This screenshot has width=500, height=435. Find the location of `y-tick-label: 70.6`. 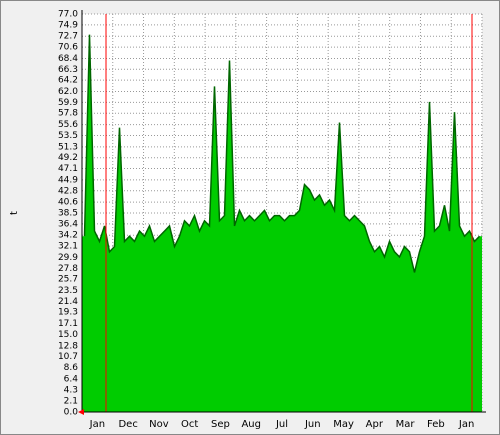

y-tick-label: 70.6 is located at coordinates (68, 48).